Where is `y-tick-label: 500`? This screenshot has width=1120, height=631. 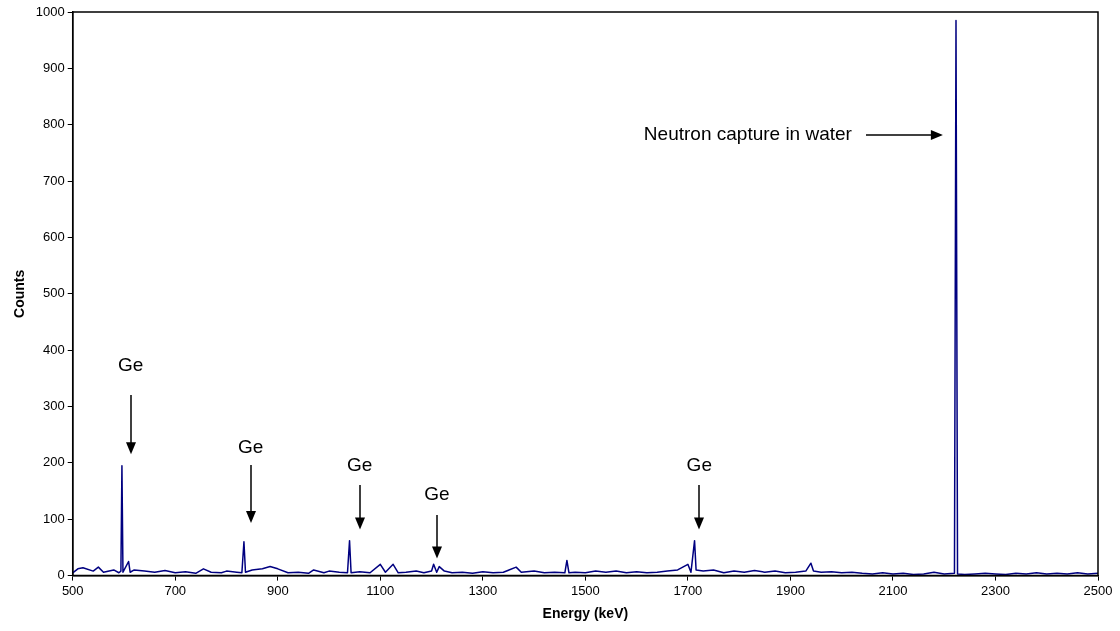
y-tick-label: 500 is located at coordinates (54, 293).